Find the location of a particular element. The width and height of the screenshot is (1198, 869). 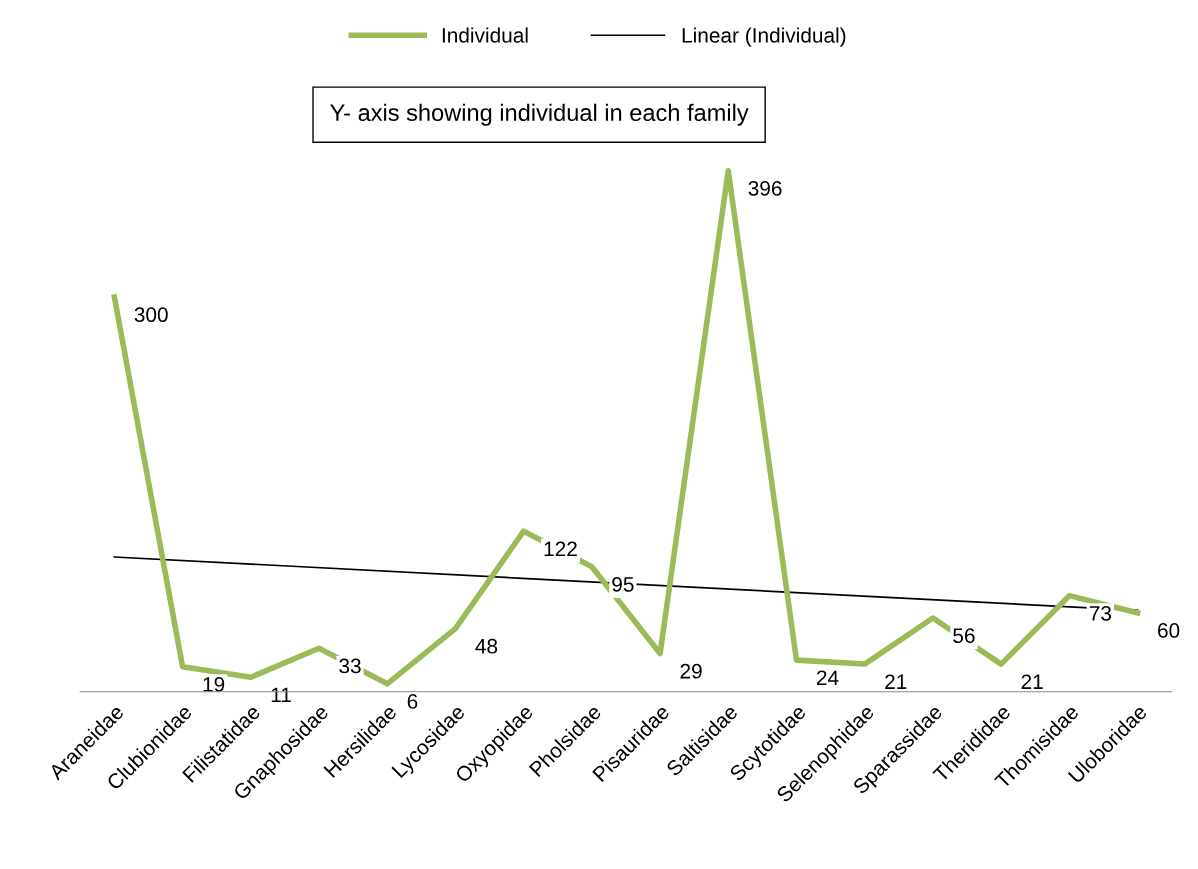

data-label: 19 is located at coordinates (214, 684).